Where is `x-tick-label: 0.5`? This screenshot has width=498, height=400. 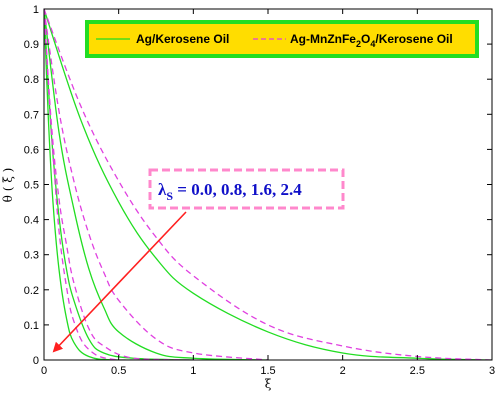
x-tick-label: 0.5 is located at coordinates (118, 371).